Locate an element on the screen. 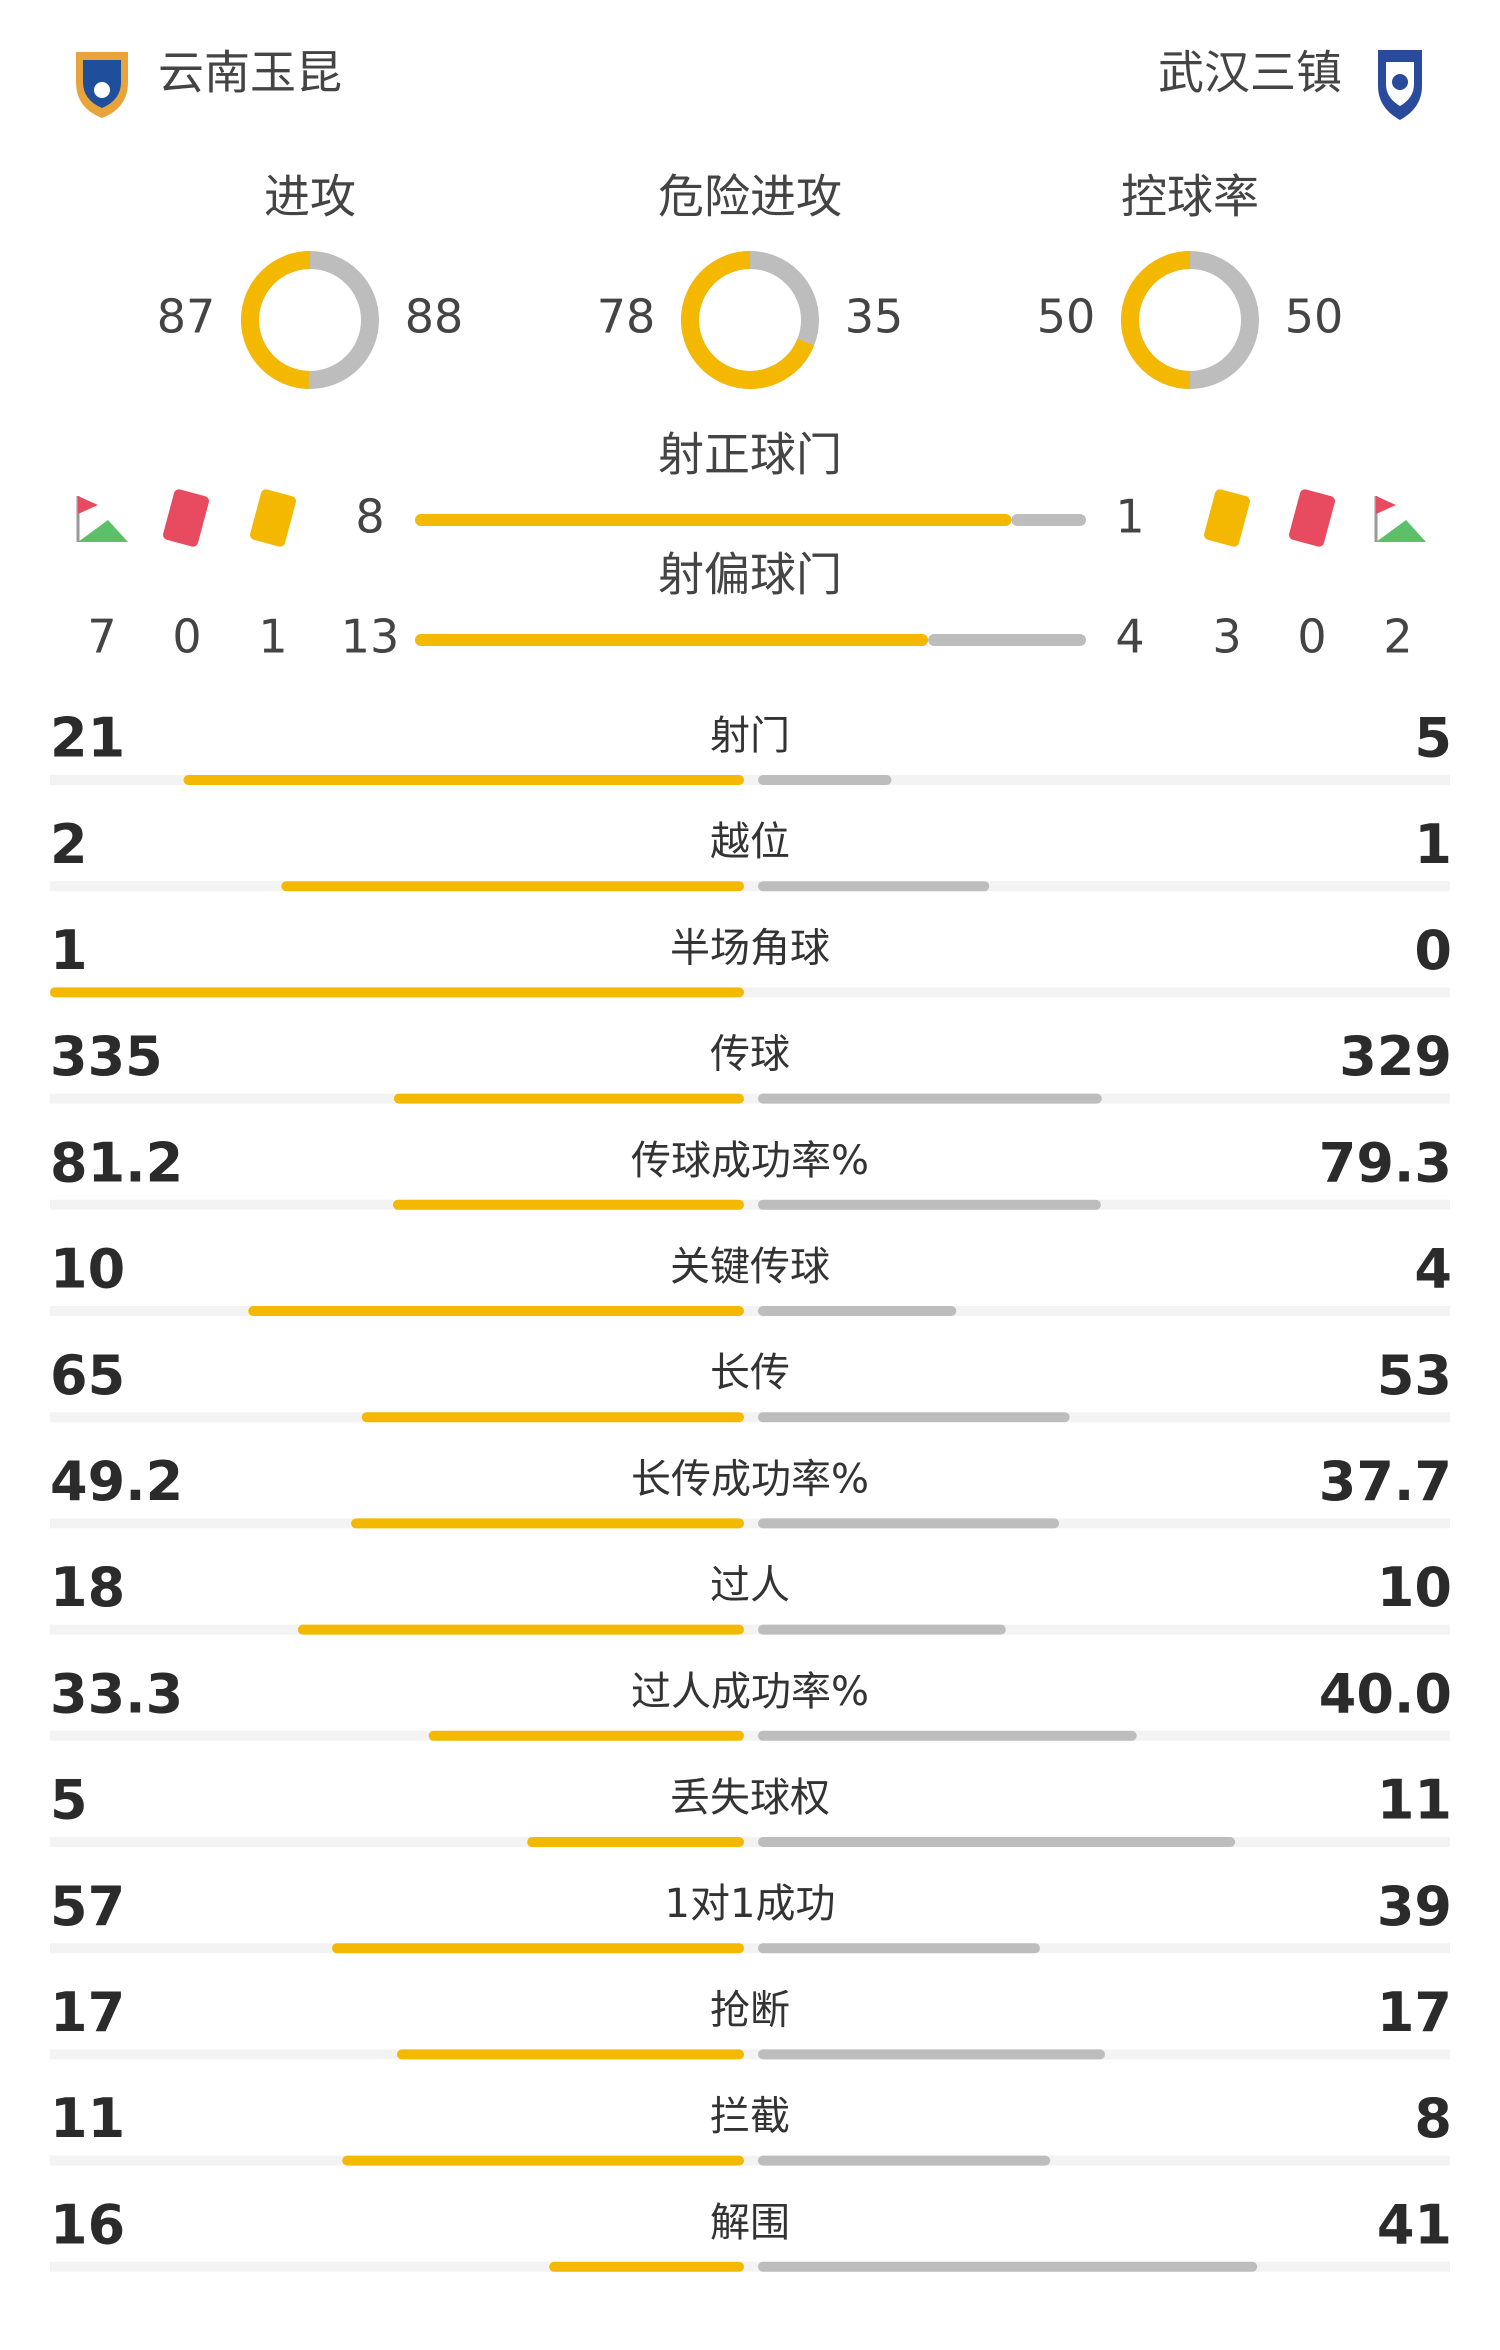 This screenshot has height=2350, width=1500. stat-label: 过人 is located at coordinates (750, 1586).